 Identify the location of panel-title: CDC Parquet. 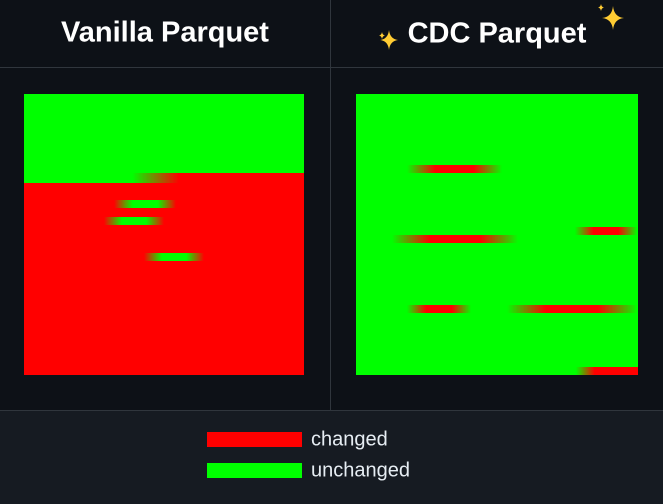
(497, 34).